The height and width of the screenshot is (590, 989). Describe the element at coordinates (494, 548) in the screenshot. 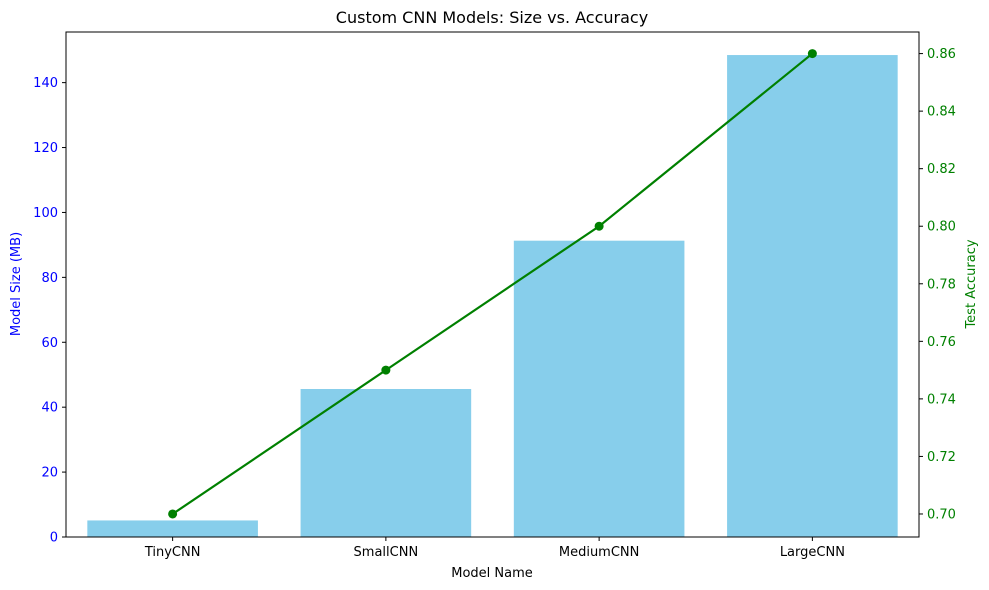

I see `x-axis: TinyCNN SmallCNN MediumCNN LargeCNN` at that location.